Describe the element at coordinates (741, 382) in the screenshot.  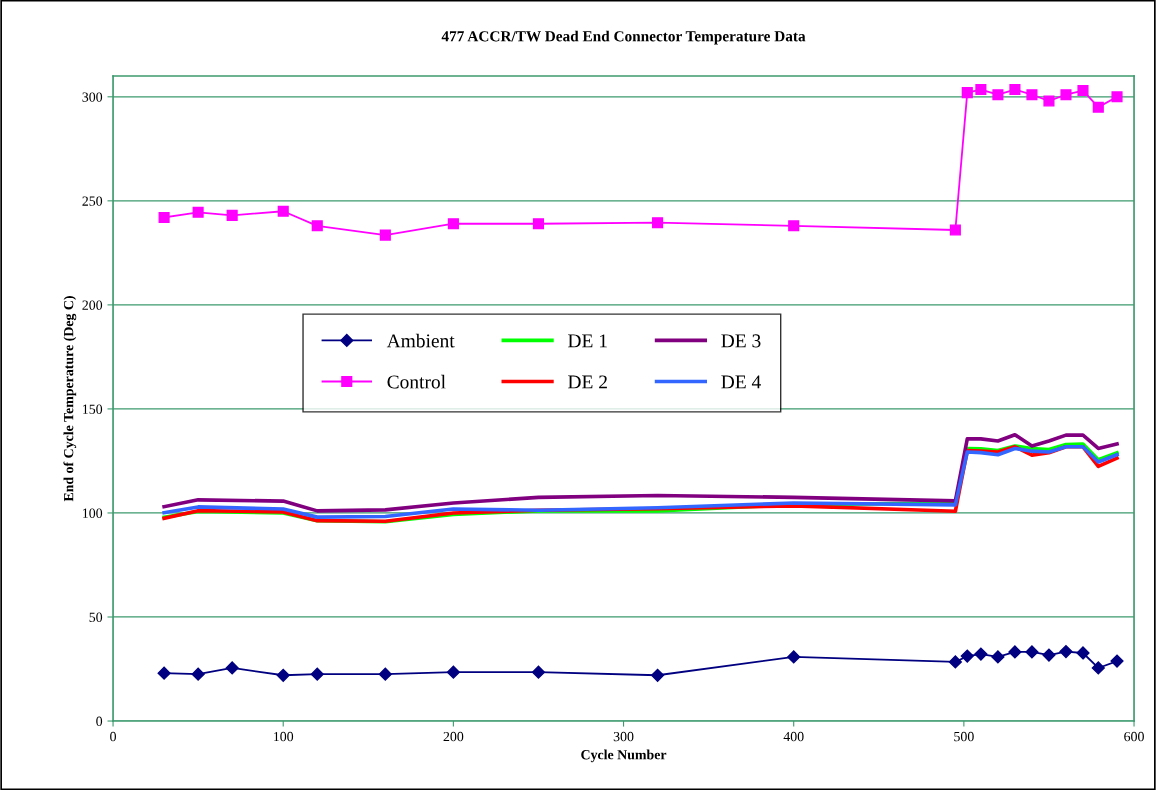
I see `legend-label: DE 4` at that location.